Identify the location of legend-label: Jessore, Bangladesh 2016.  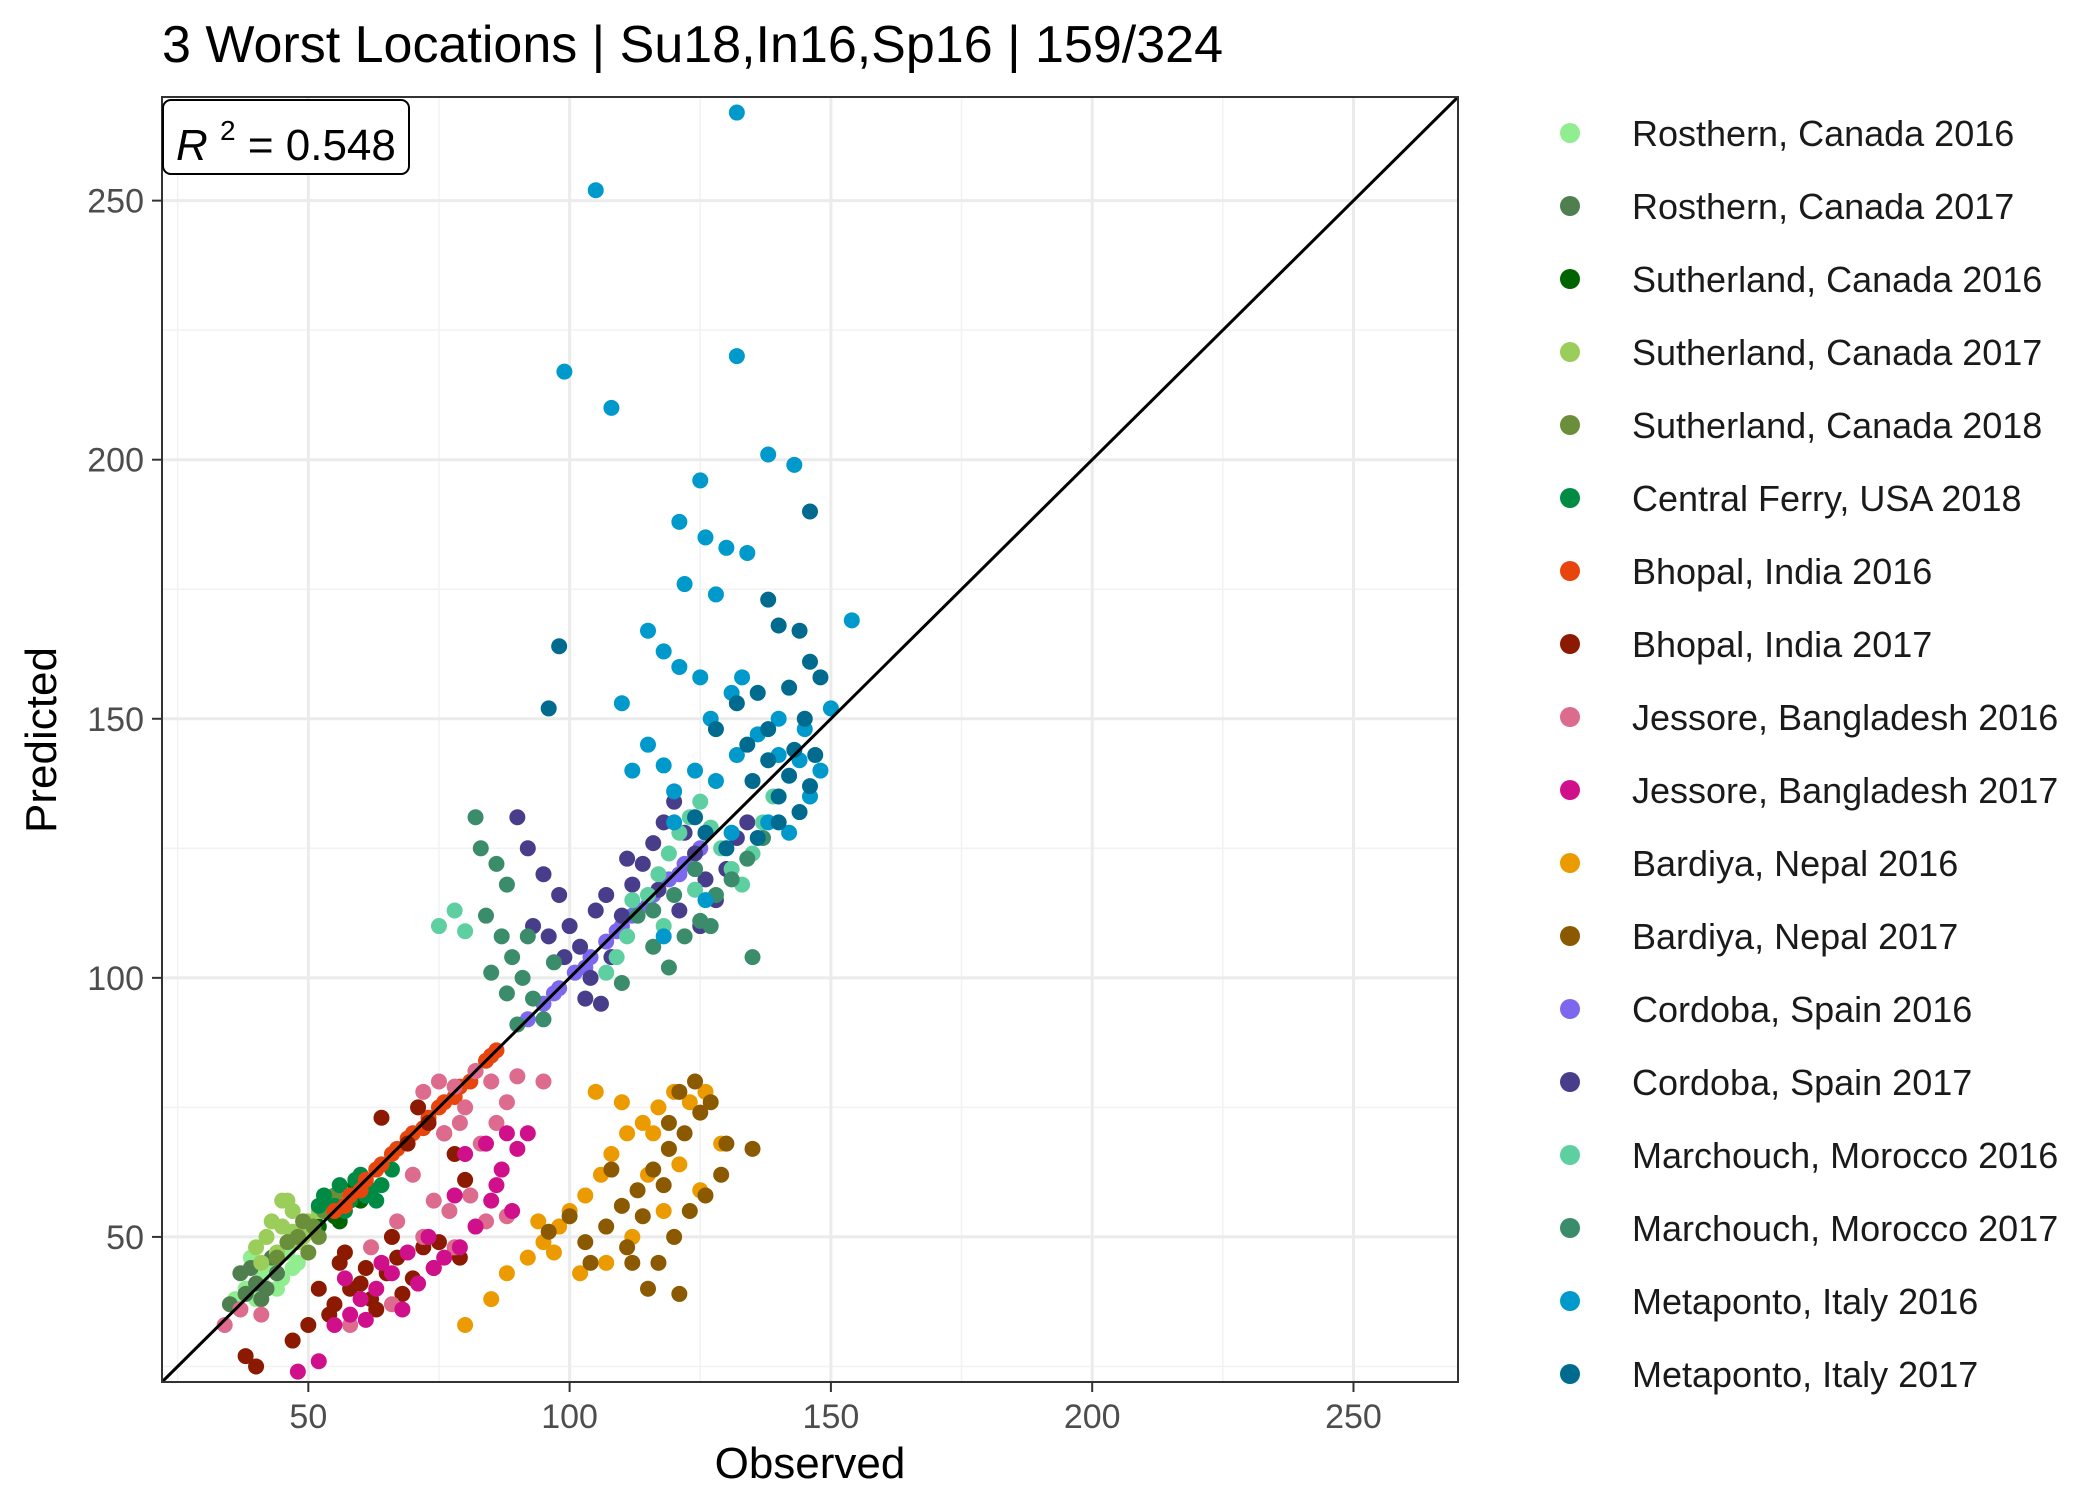
(1845, 717).